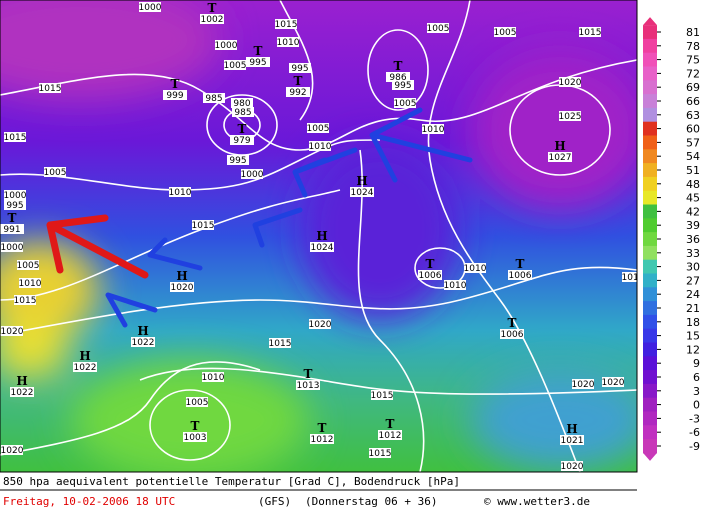 The height and width of the screenshot is (513, 704). I want to click on pressure-center-value: 1024, so click(362, 193).